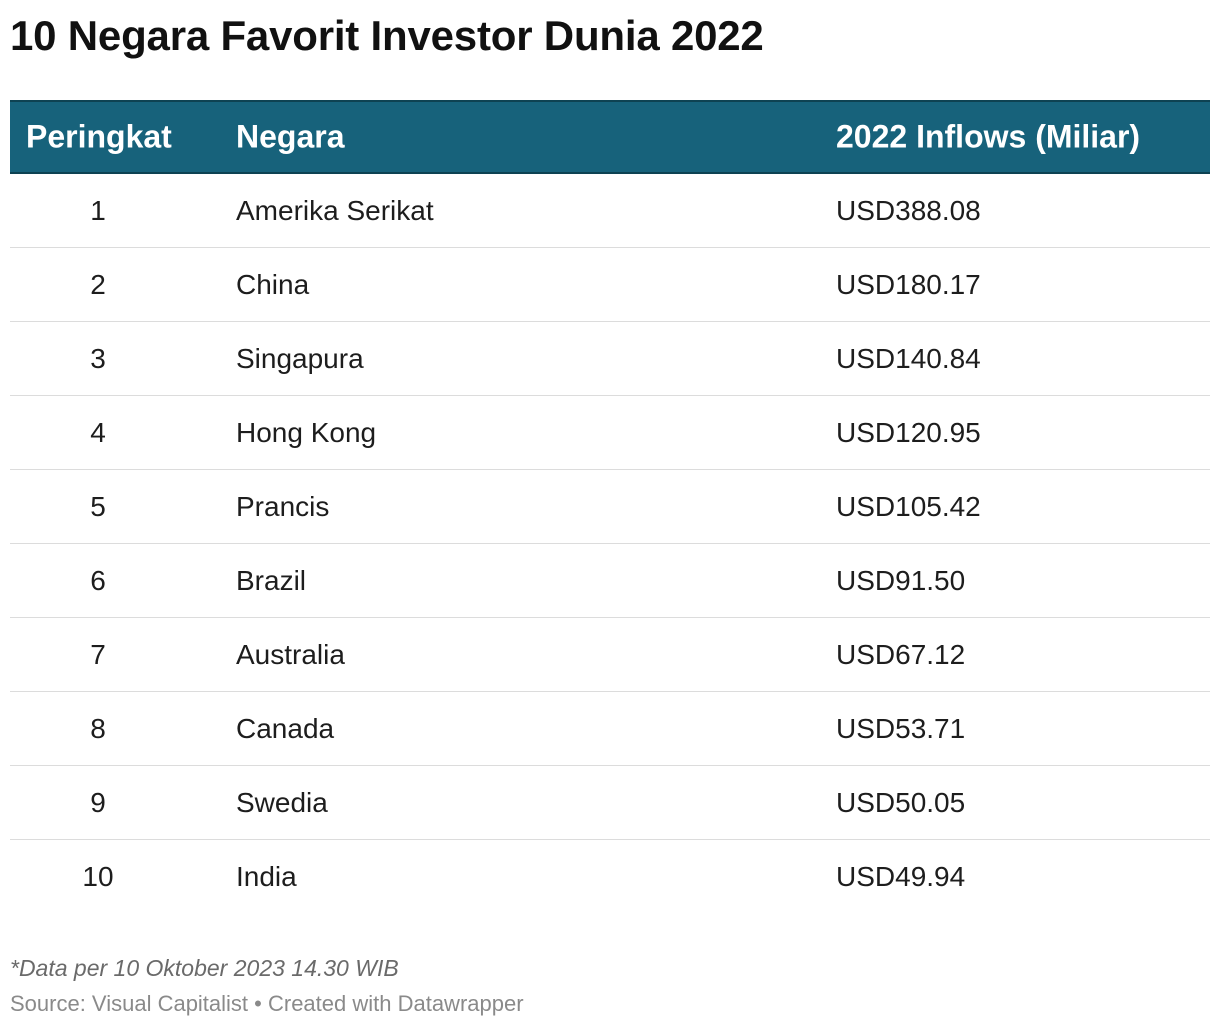 The height and width of the screenshot is (1028, 1220). Describe the element at coordinates (98, 876) in the screenshot. I see `rank-cell: 10` at that location.